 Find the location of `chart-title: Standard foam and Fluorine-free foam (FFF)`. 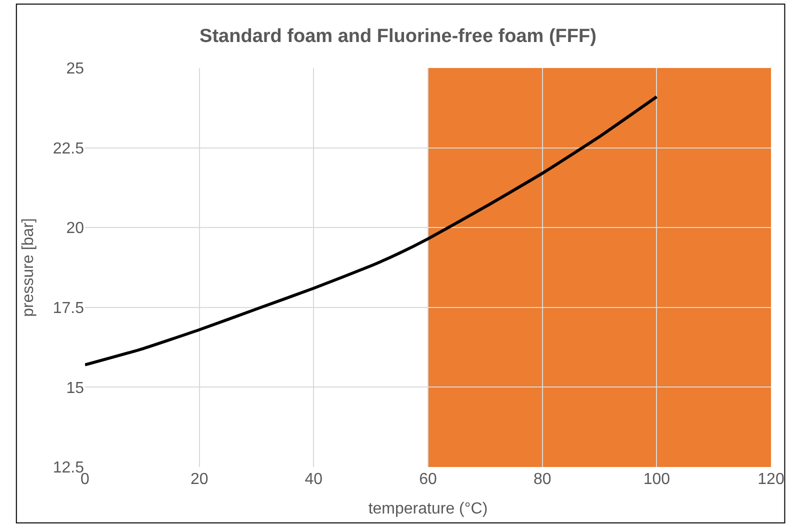

chart-title: Standard foam and Fluorine-free foam (FFF) is located at coordinates (398, 37).